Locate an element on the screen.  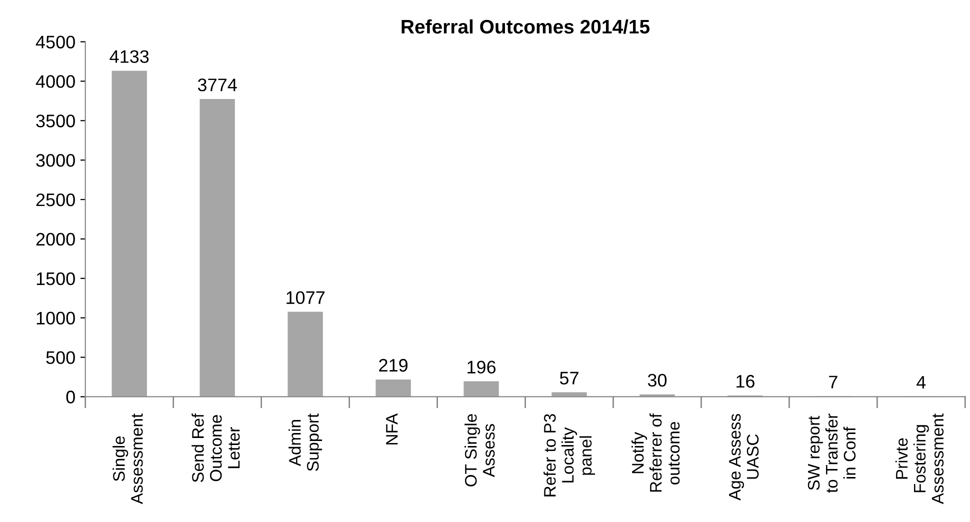
data-label: 30 is located at coordinates (657, 380).